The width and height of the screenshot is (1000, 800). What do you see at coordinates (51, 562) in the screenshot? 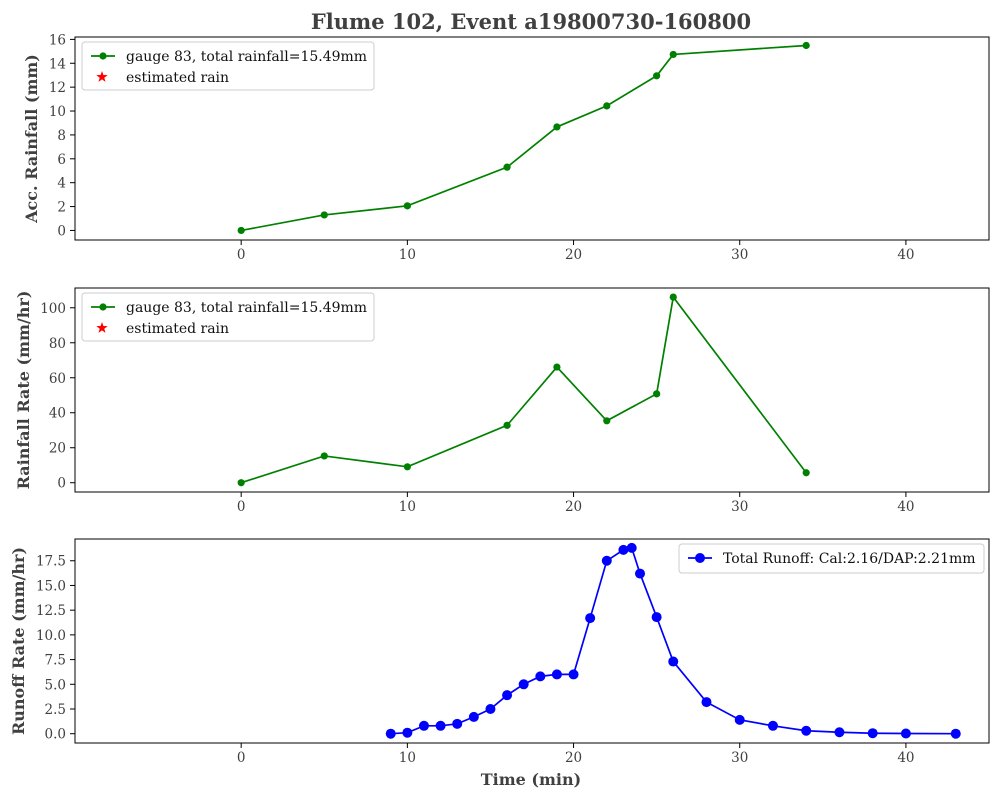
I see `y-tick-label: 17.5` at bounding box center [51, 562].